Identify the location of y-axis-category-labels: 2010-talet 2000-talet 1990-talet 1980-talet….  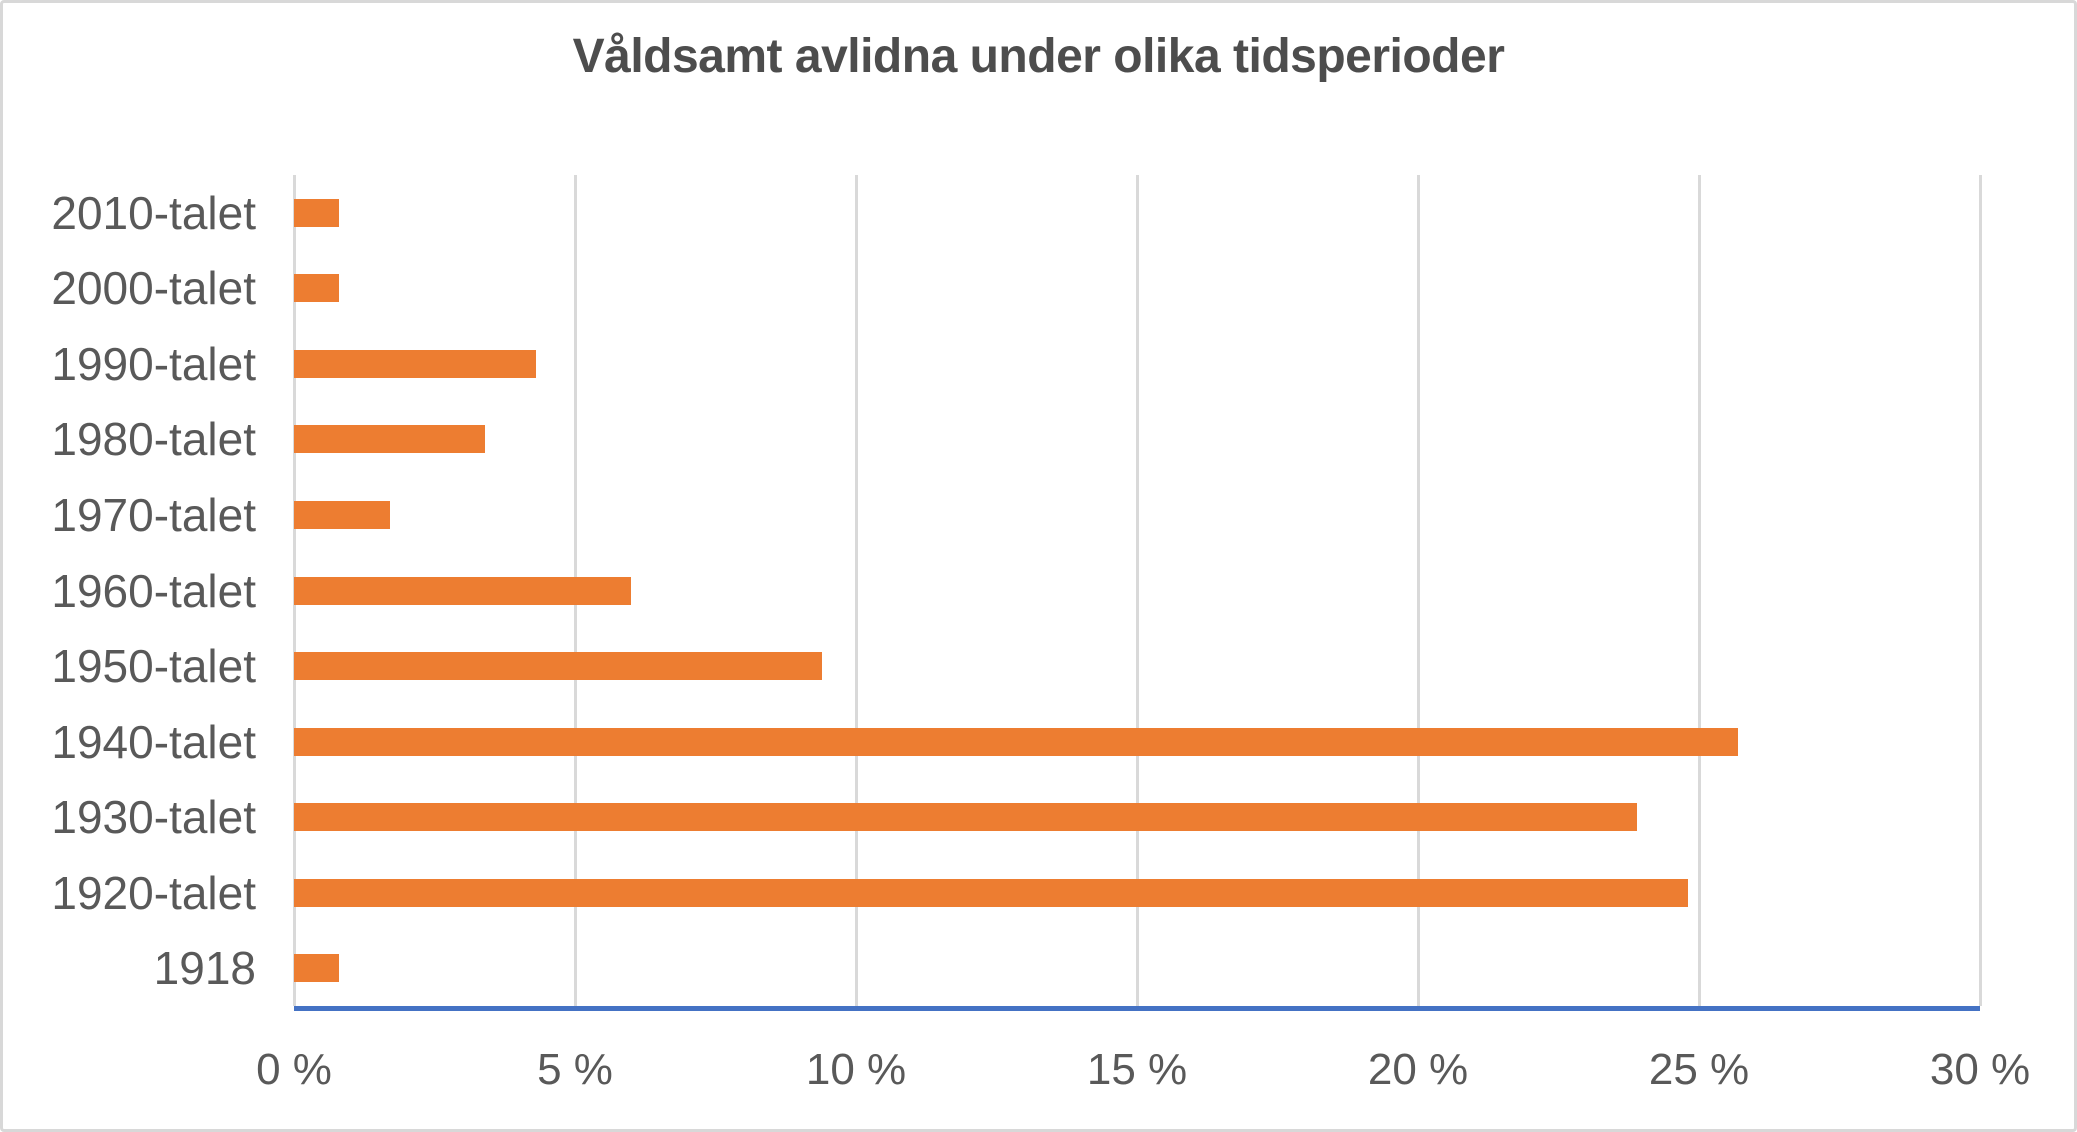
(129, 590).